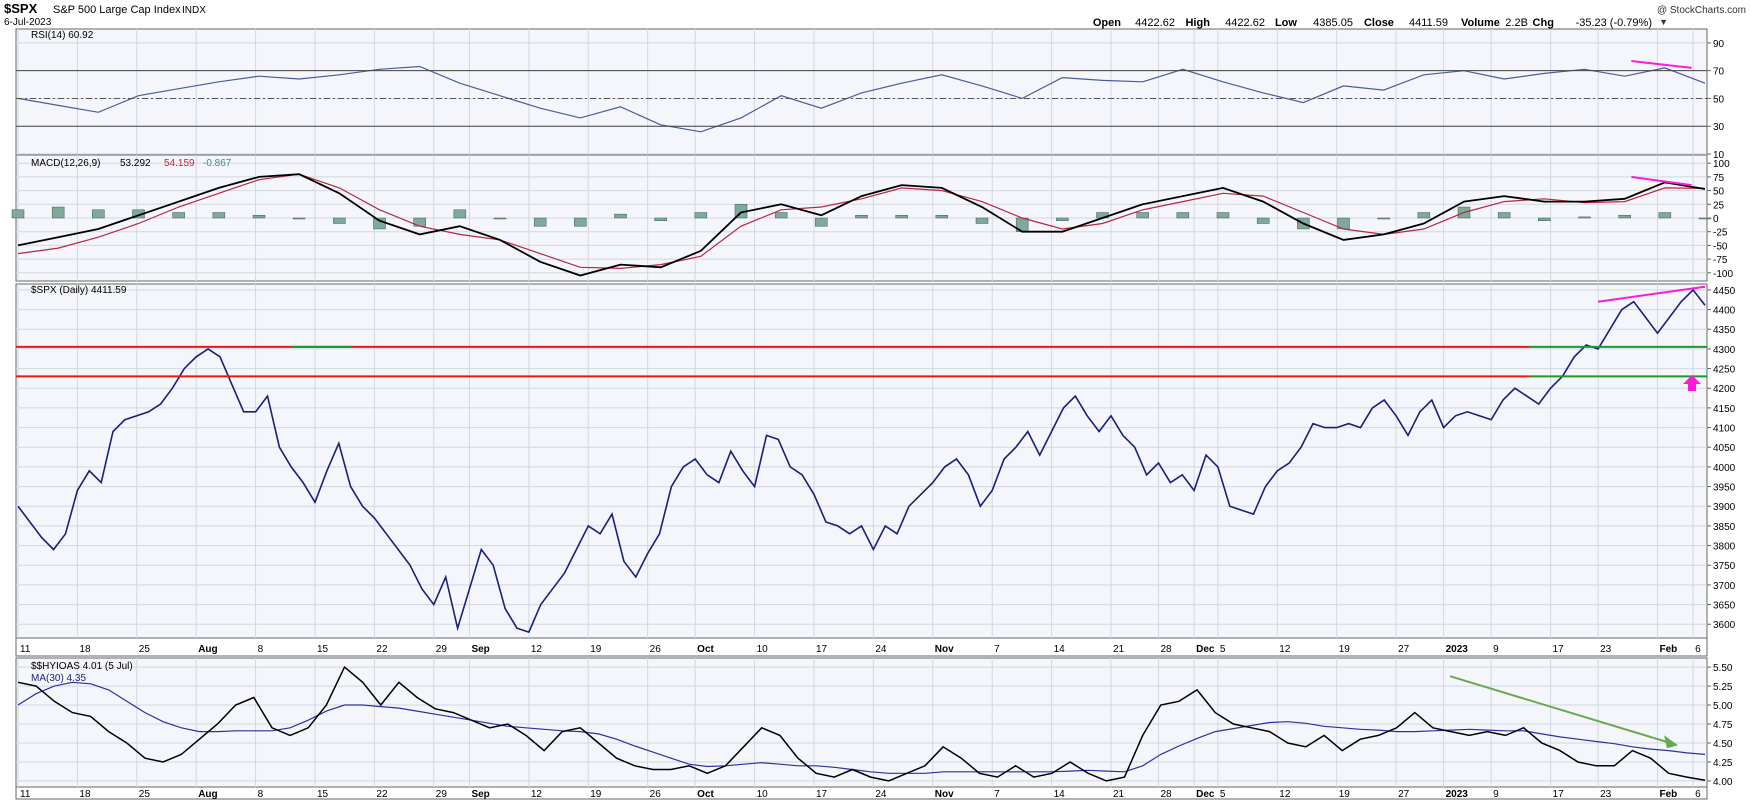 This screenshot has height=805, width=1750. What do you see at coordinates (1404, 649) in the screenshot?
I see `x-tick-label: 27` at bounding box center [1404, 649].